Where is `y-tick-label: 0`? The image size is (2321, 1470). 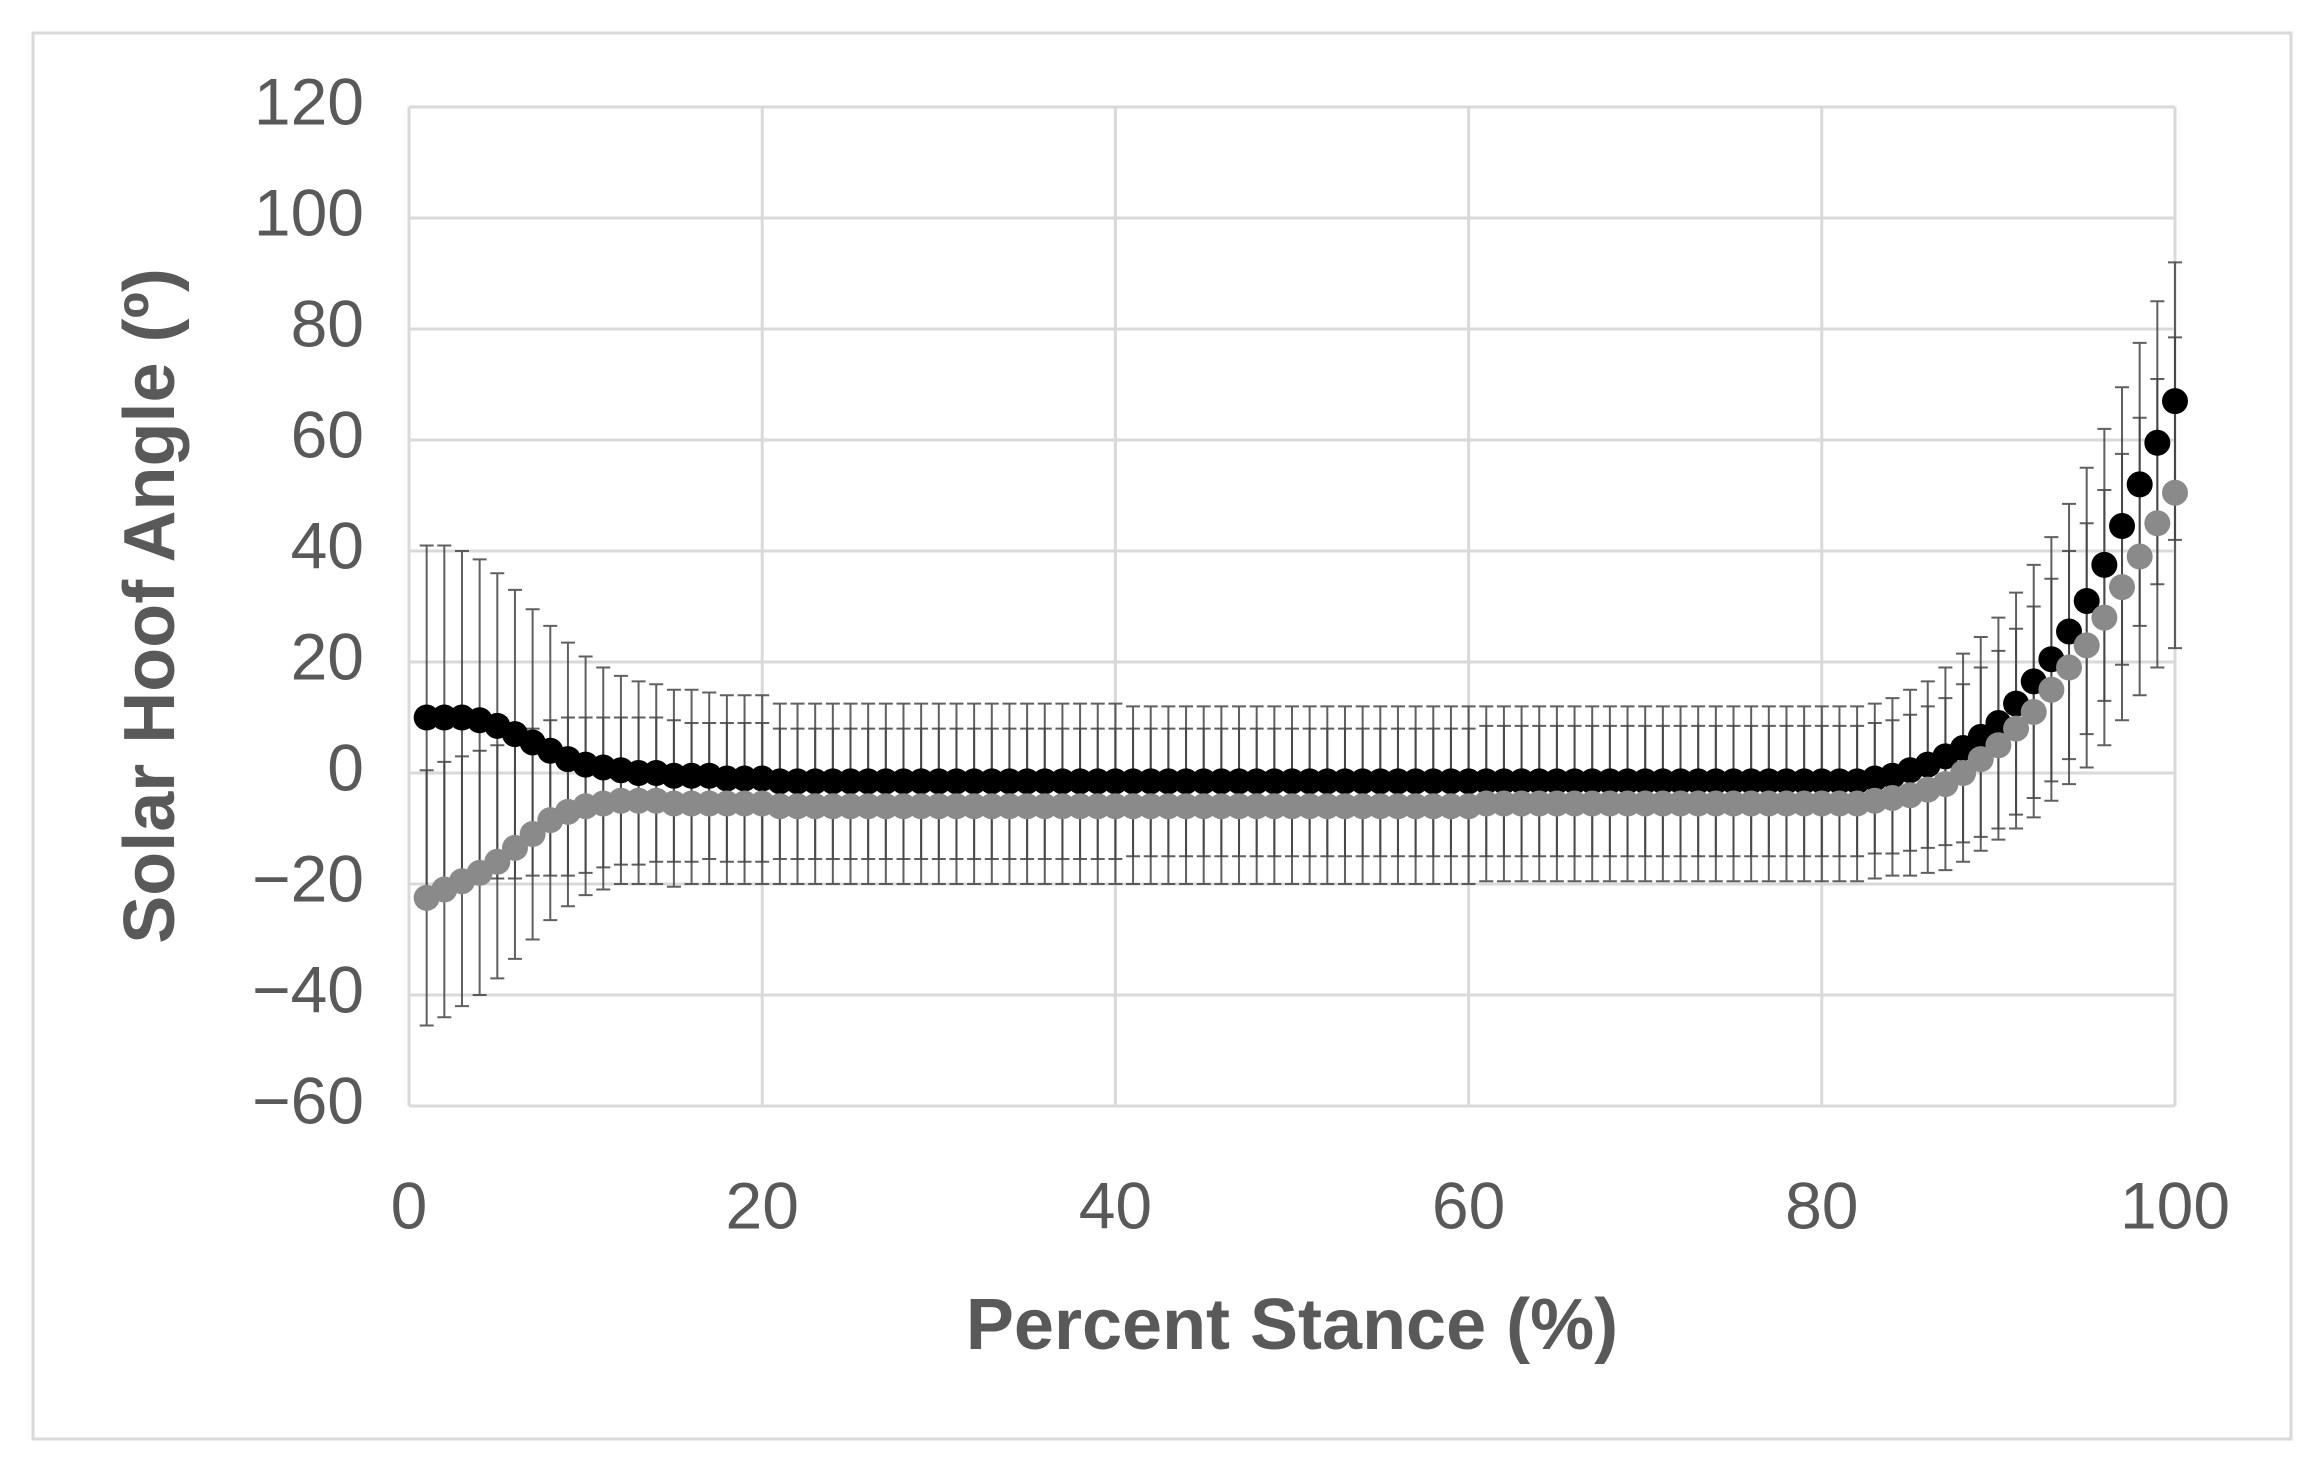
y-tick-label: 0 is located at coordinates (345, 767).